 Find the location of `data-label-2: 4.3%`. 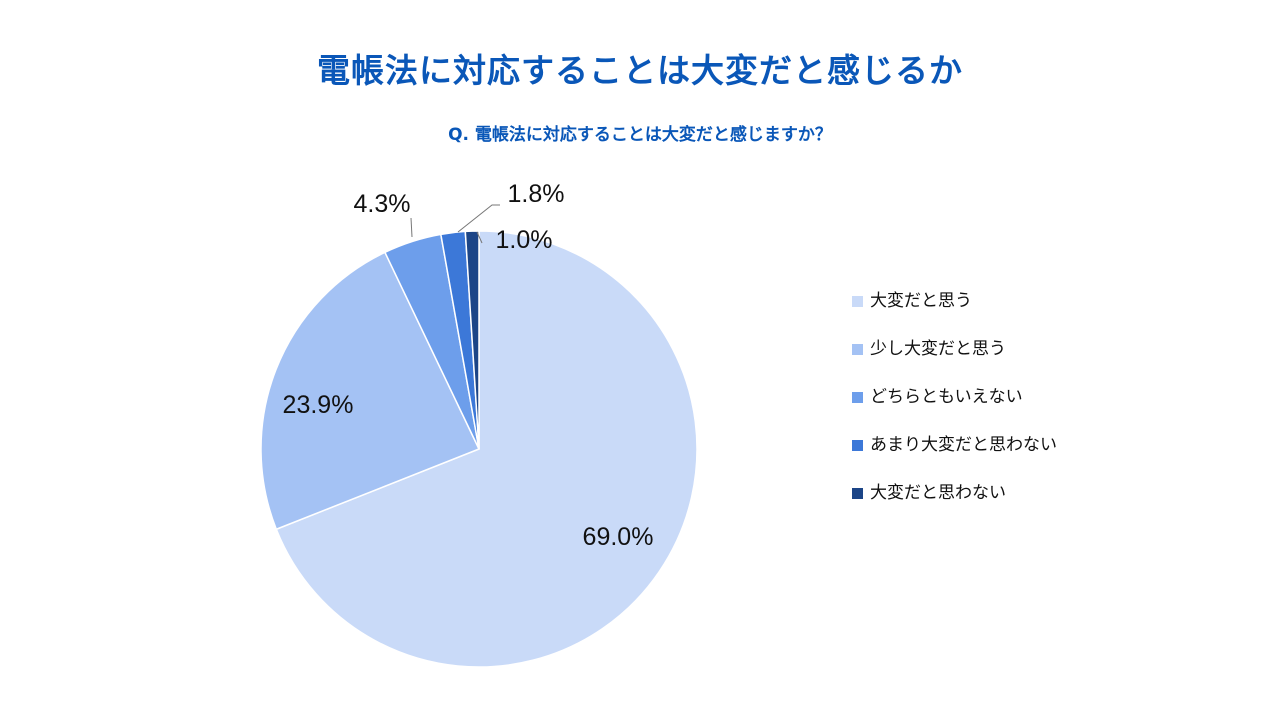

data-label-2: 4.3% is located at coordinates (382, 204).